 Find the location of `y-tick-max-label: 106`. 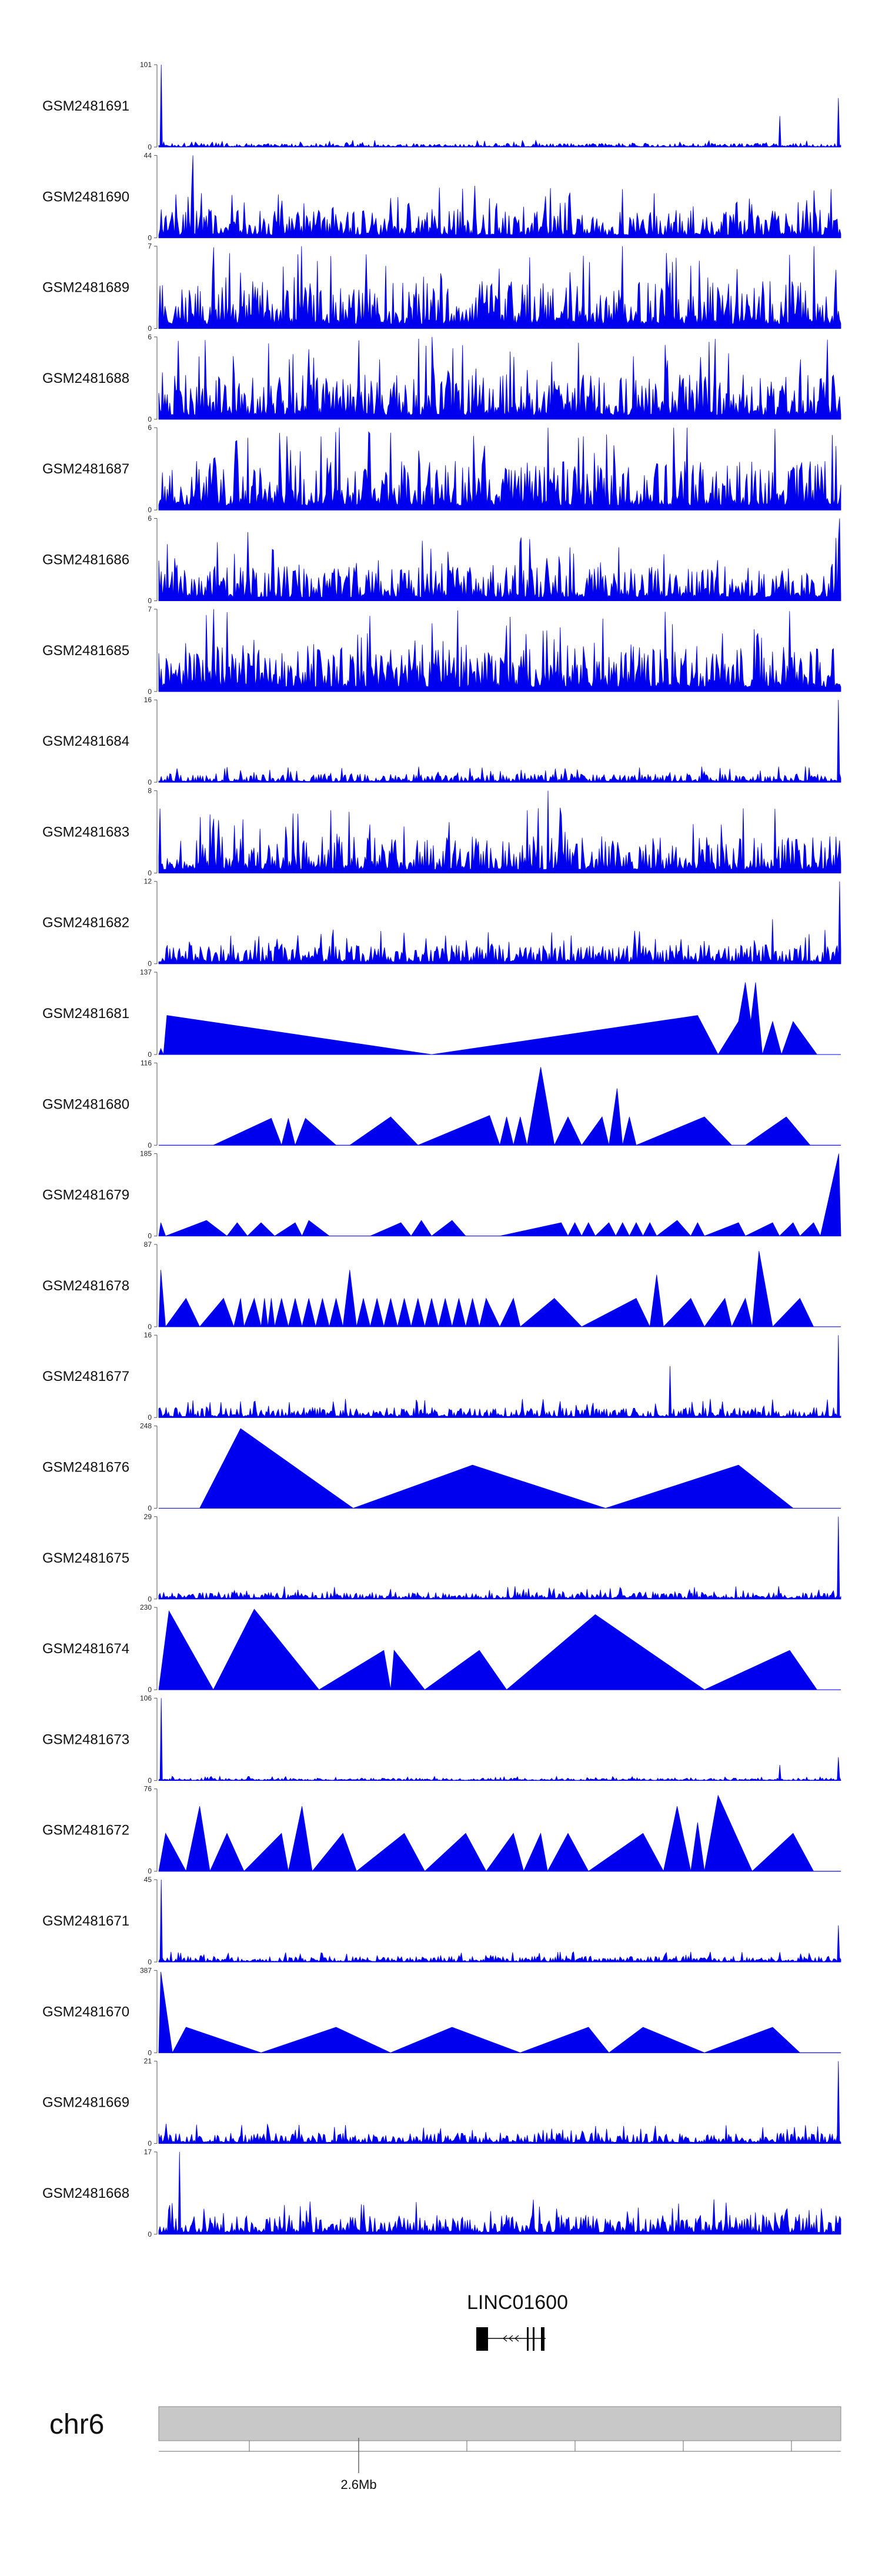

y-tick-max-label: 106 is located at coordinates (146, 1698).